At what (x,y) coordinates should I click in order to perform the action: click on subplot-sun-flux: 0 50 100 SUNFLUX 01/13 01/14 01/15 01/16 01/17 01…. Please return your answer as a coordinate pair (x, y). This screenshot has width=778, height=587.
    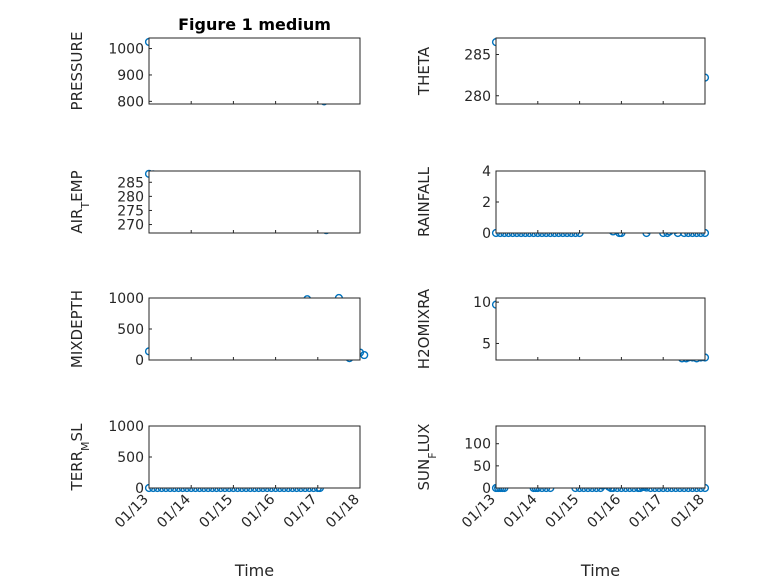
    Looking at the image, I should click on (562, 502).